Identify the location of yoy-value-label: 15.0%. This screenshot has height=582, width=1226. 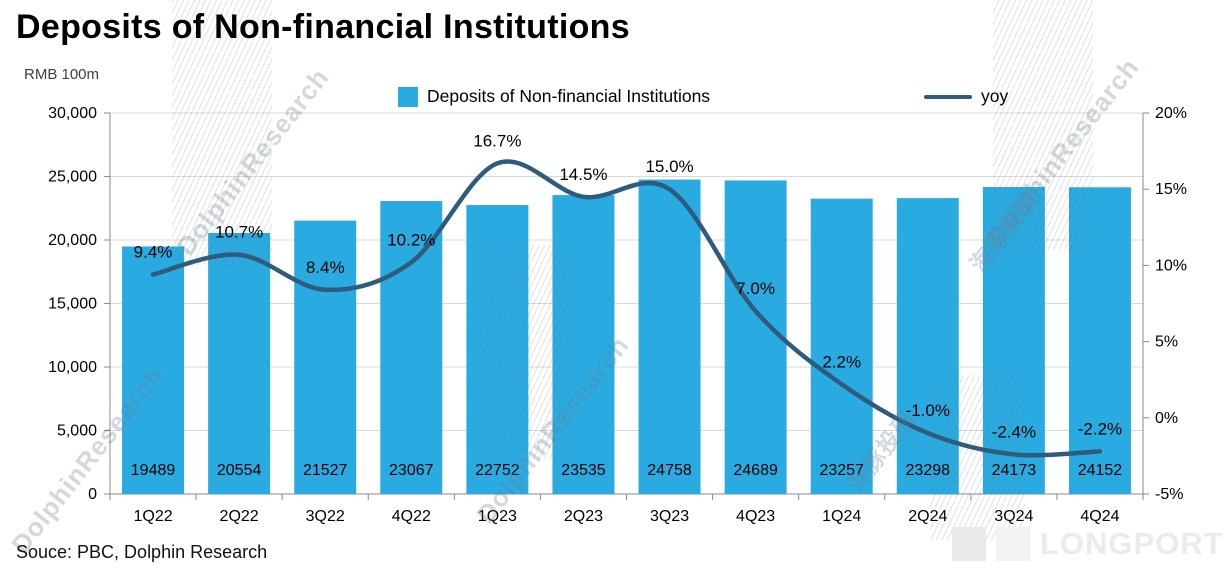
(669, 166).